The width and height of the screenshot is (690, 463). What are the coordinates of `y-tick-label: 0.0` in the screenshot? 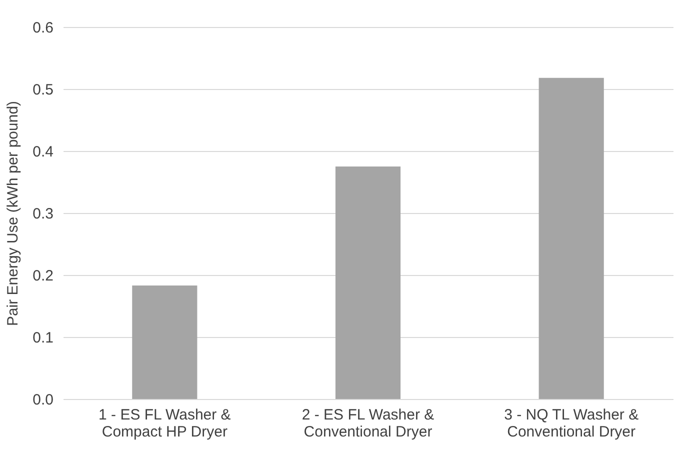 It's located at (43, 400).